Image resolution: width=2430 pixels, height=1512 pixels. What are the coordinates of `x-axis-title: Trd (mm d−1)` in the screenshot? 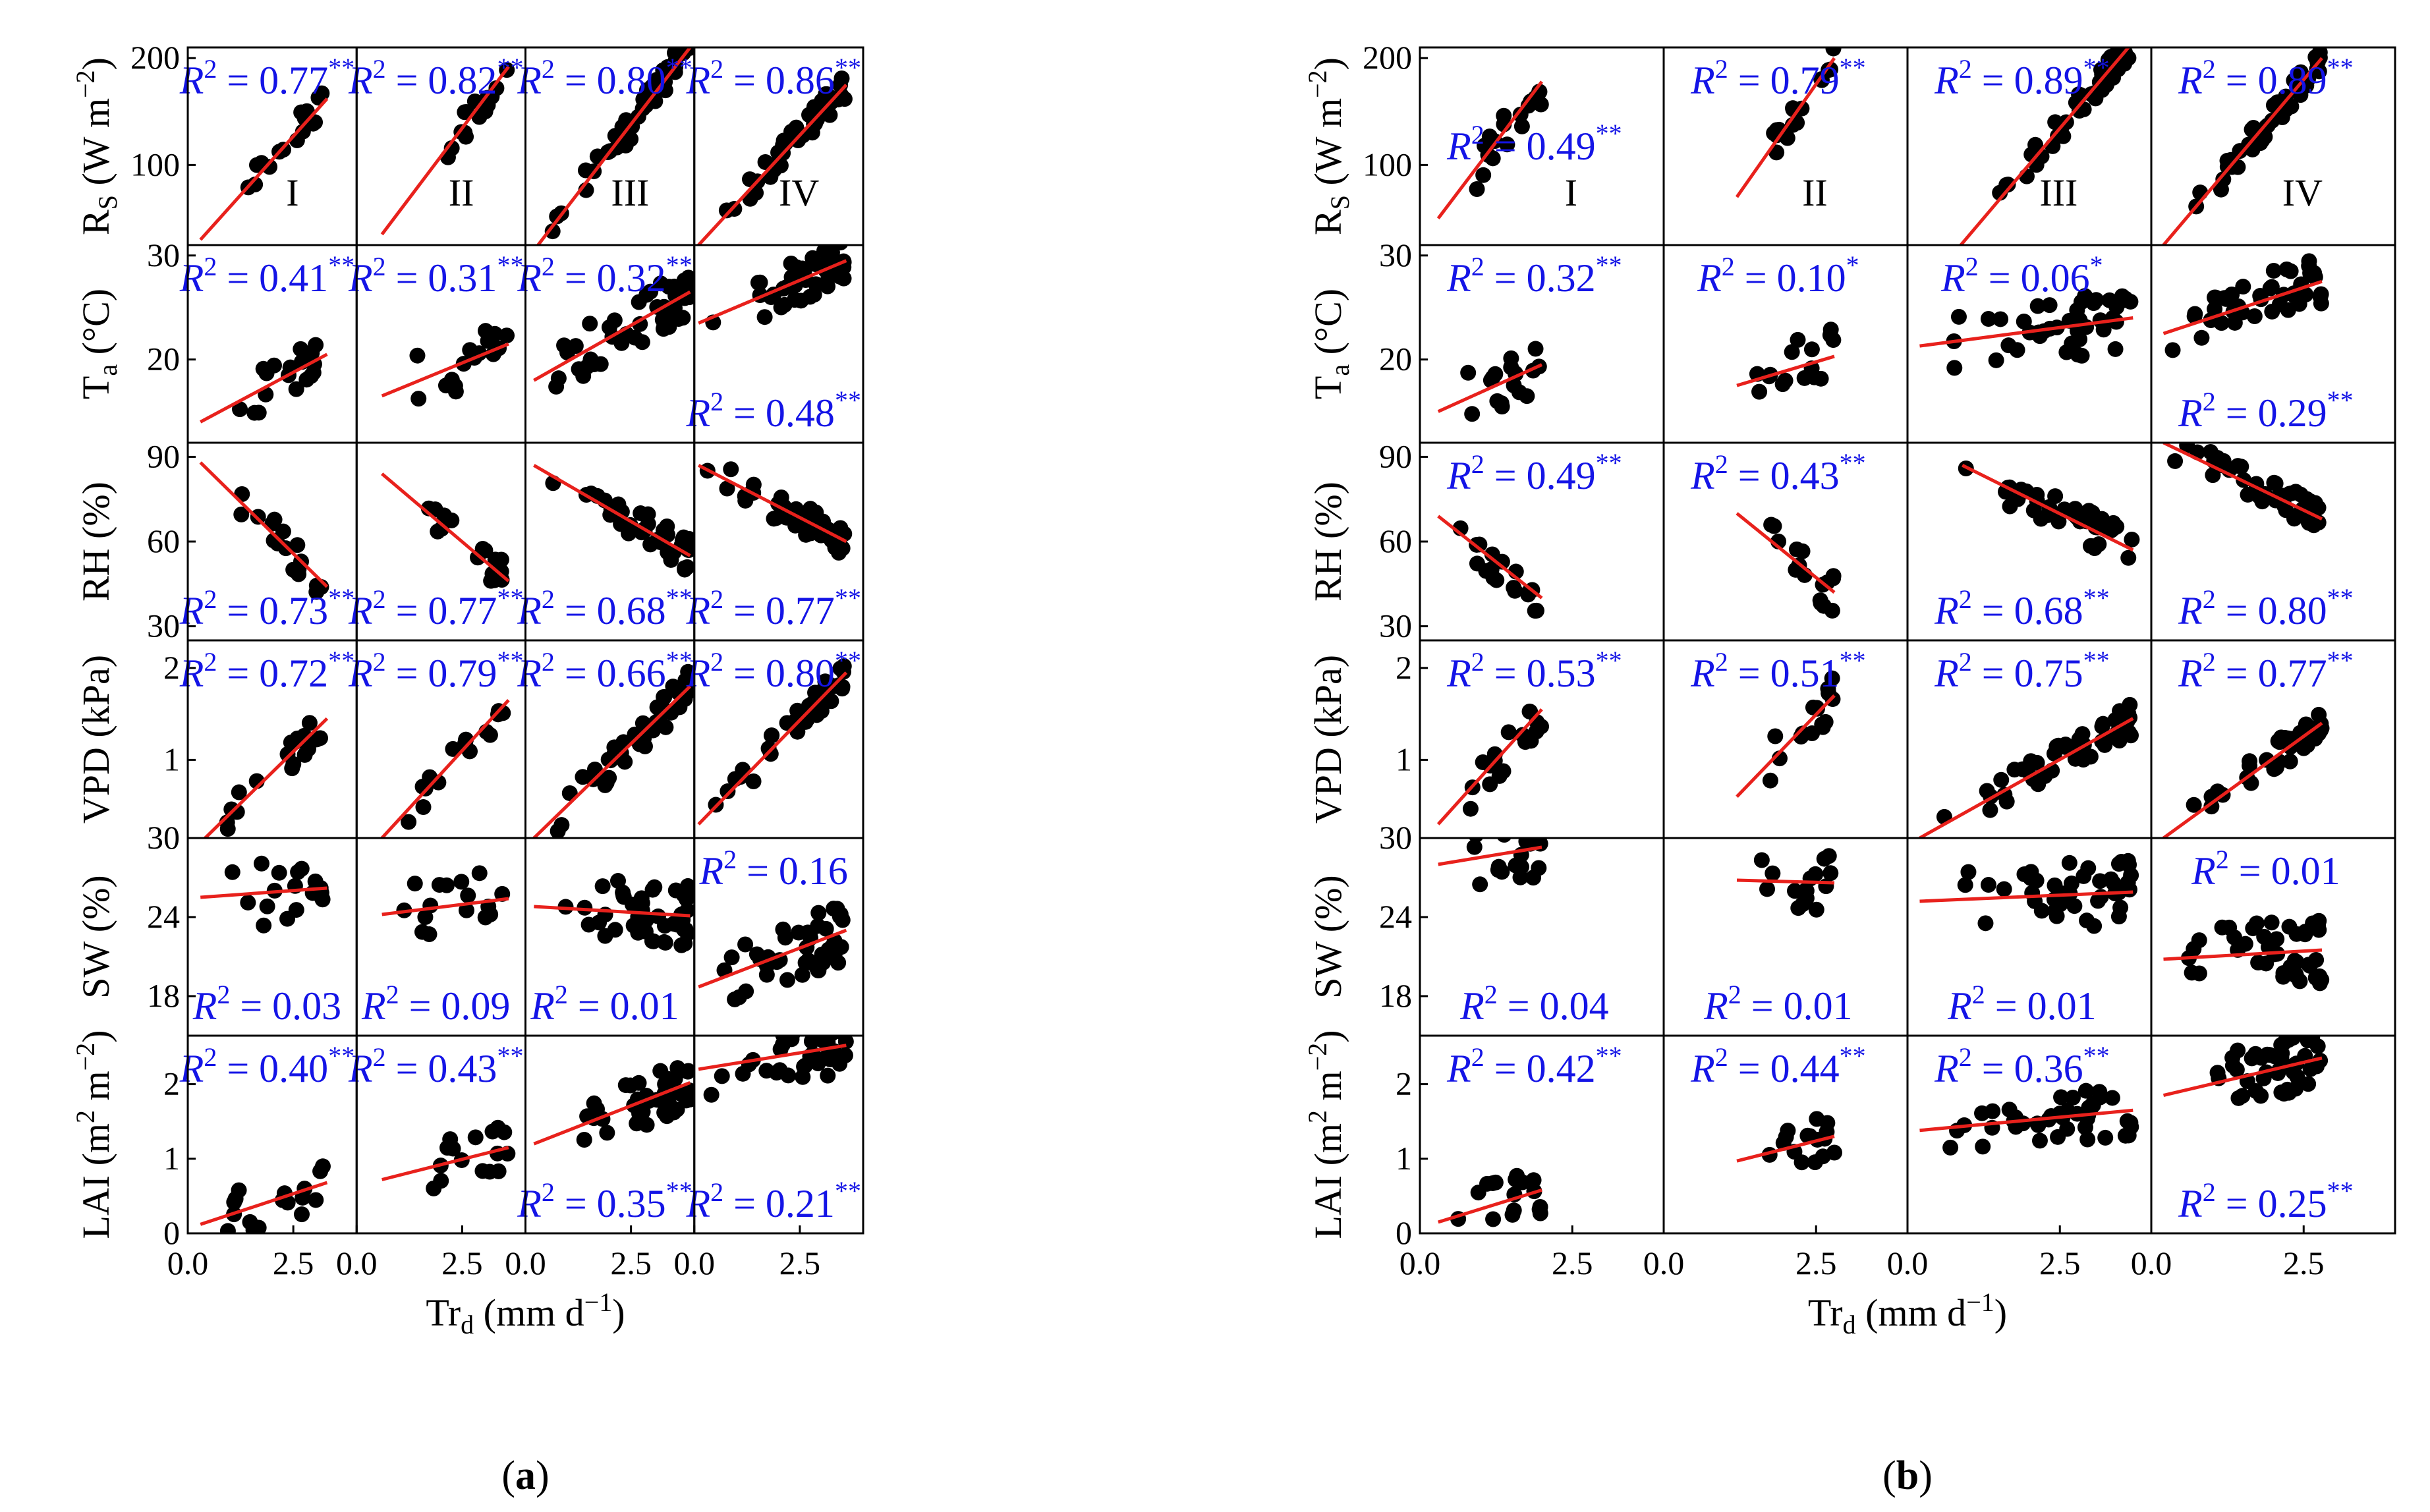 It's located at (1907, 1313).